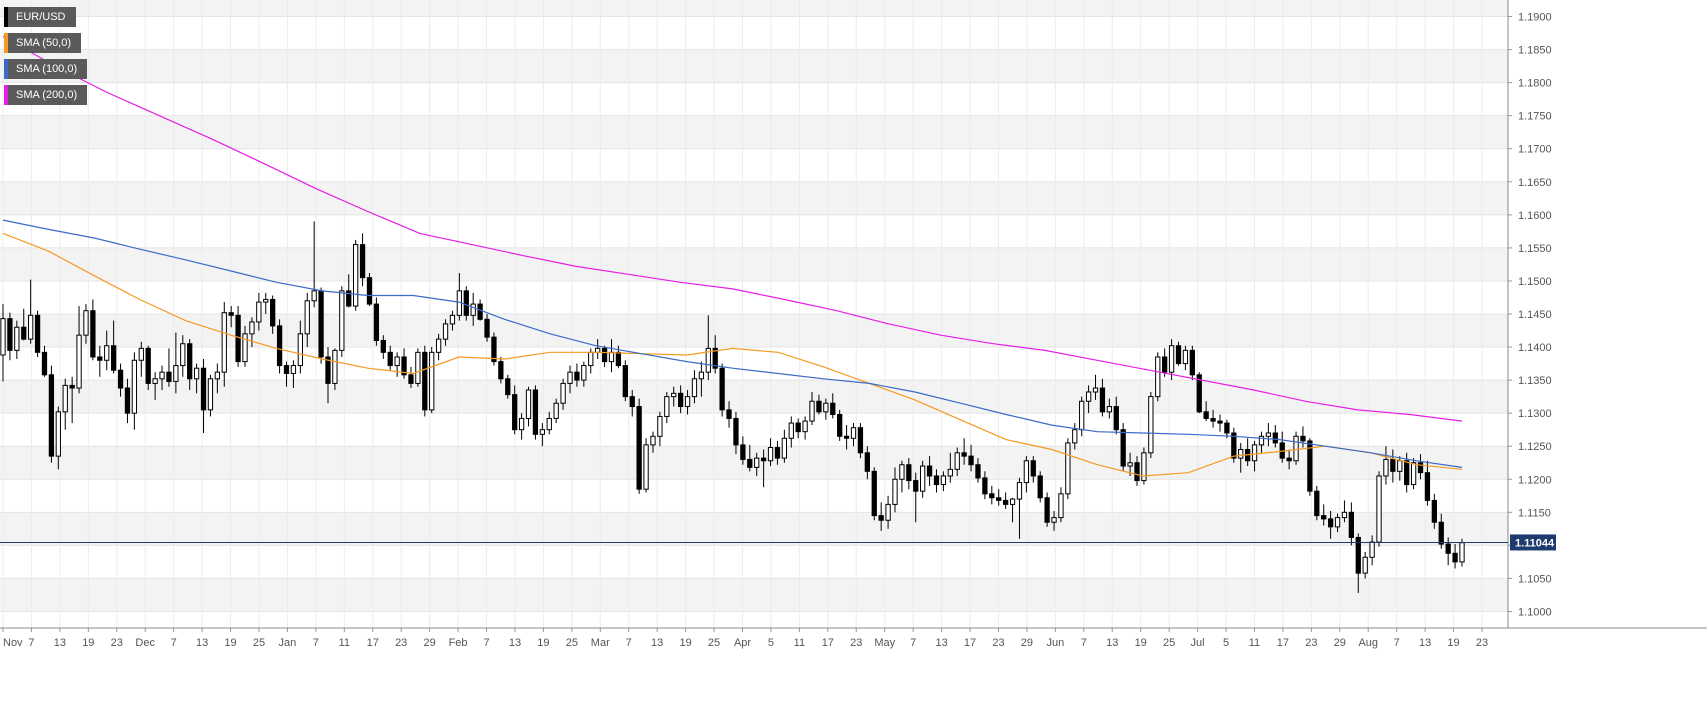 The image size is (1707, 717). Describe the element at coordinates (1535, 84) in the screenshot. I see `y-tick-label: 1.1800` at that location.